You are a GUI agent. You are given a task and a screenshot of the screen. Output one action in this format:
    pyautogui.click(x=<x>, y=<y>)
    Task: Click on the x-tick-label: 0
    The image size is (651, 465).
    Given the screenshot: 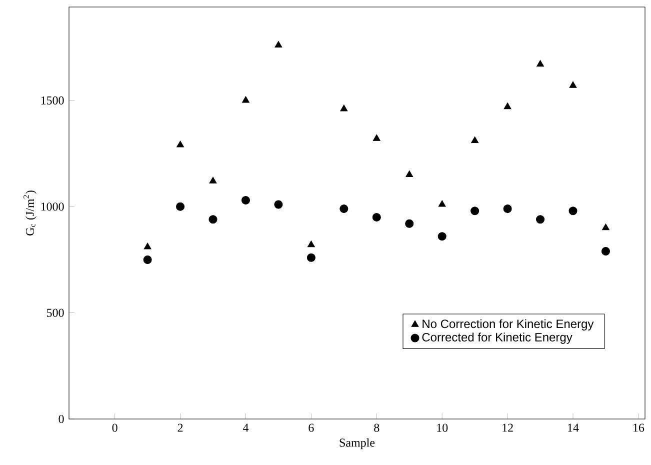 What is the action you would take?
    pyautogui.click(x=115, y=428)
    